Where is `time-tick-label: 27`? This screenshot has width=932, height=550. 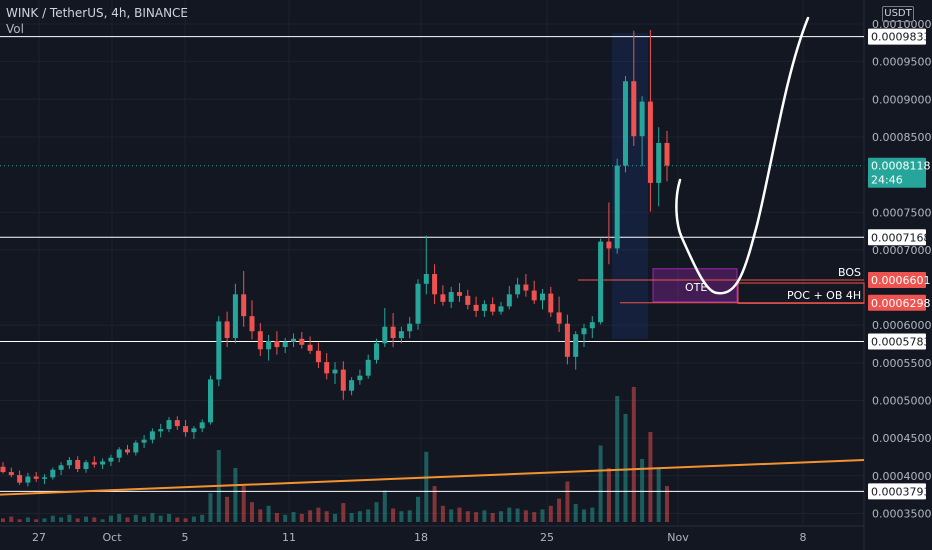 time-tick-label: 27 is located at coordinates (39, 537).